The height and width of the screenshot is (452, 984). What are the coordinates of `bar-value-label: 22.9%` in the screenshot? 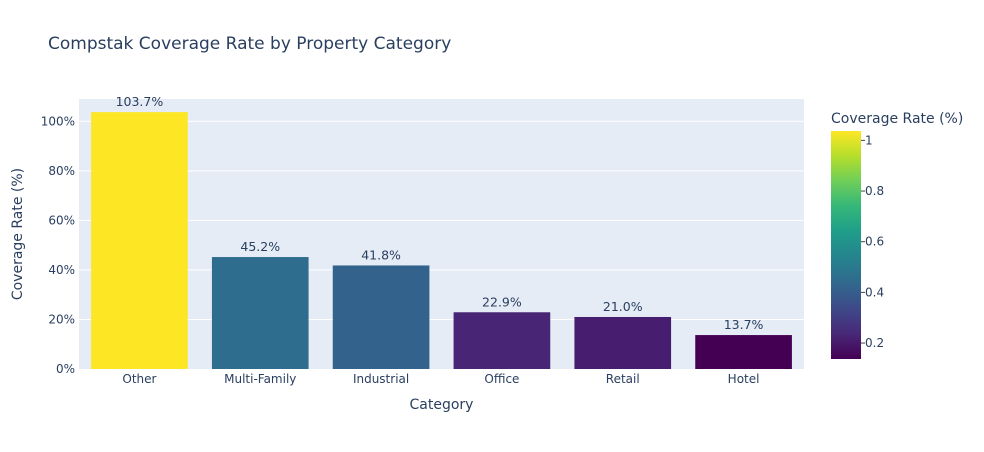 It's located at (502, 301).